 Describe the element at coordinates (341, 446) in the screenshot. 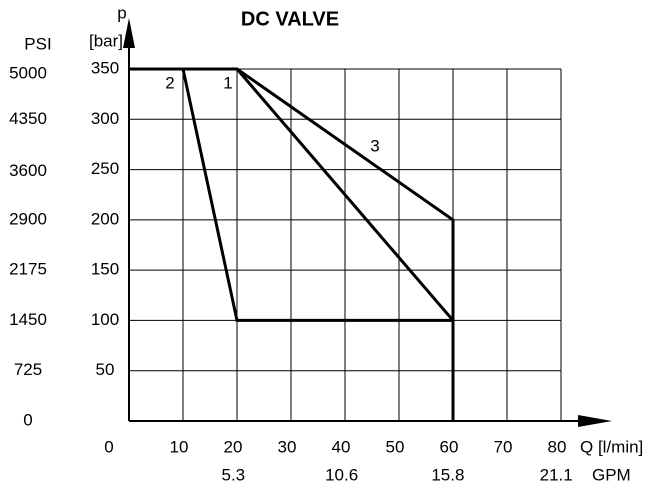

I see `x-tick-label: 40` at that location.